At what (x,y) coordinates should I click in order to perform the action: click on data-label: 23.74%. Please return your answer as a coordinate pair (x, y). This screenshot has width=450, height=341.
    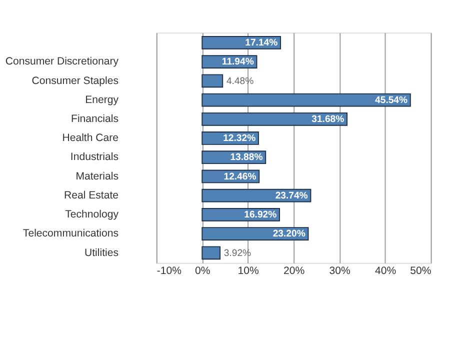
    Looking at the image, I should click on (291, 196).